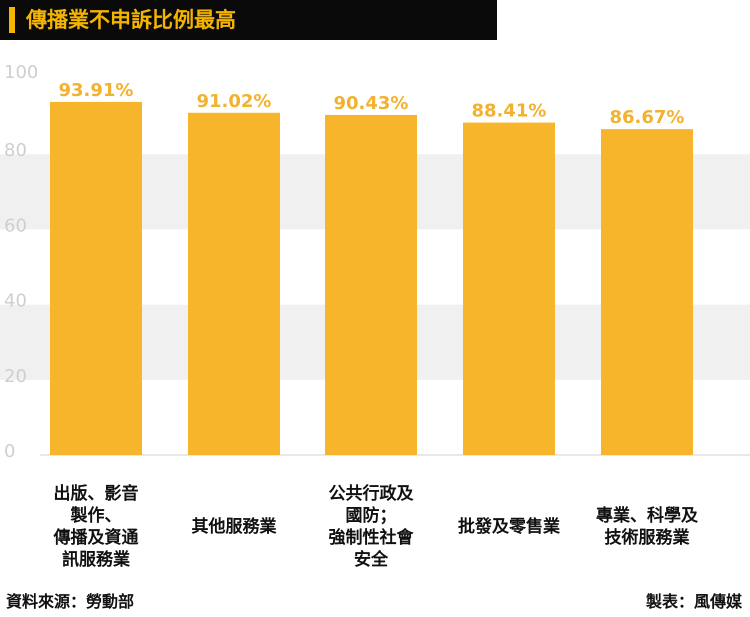 The height and width of the screenshot is (617, 750). I want to click on bar-value-label: 90.43%, so click(371, 103).